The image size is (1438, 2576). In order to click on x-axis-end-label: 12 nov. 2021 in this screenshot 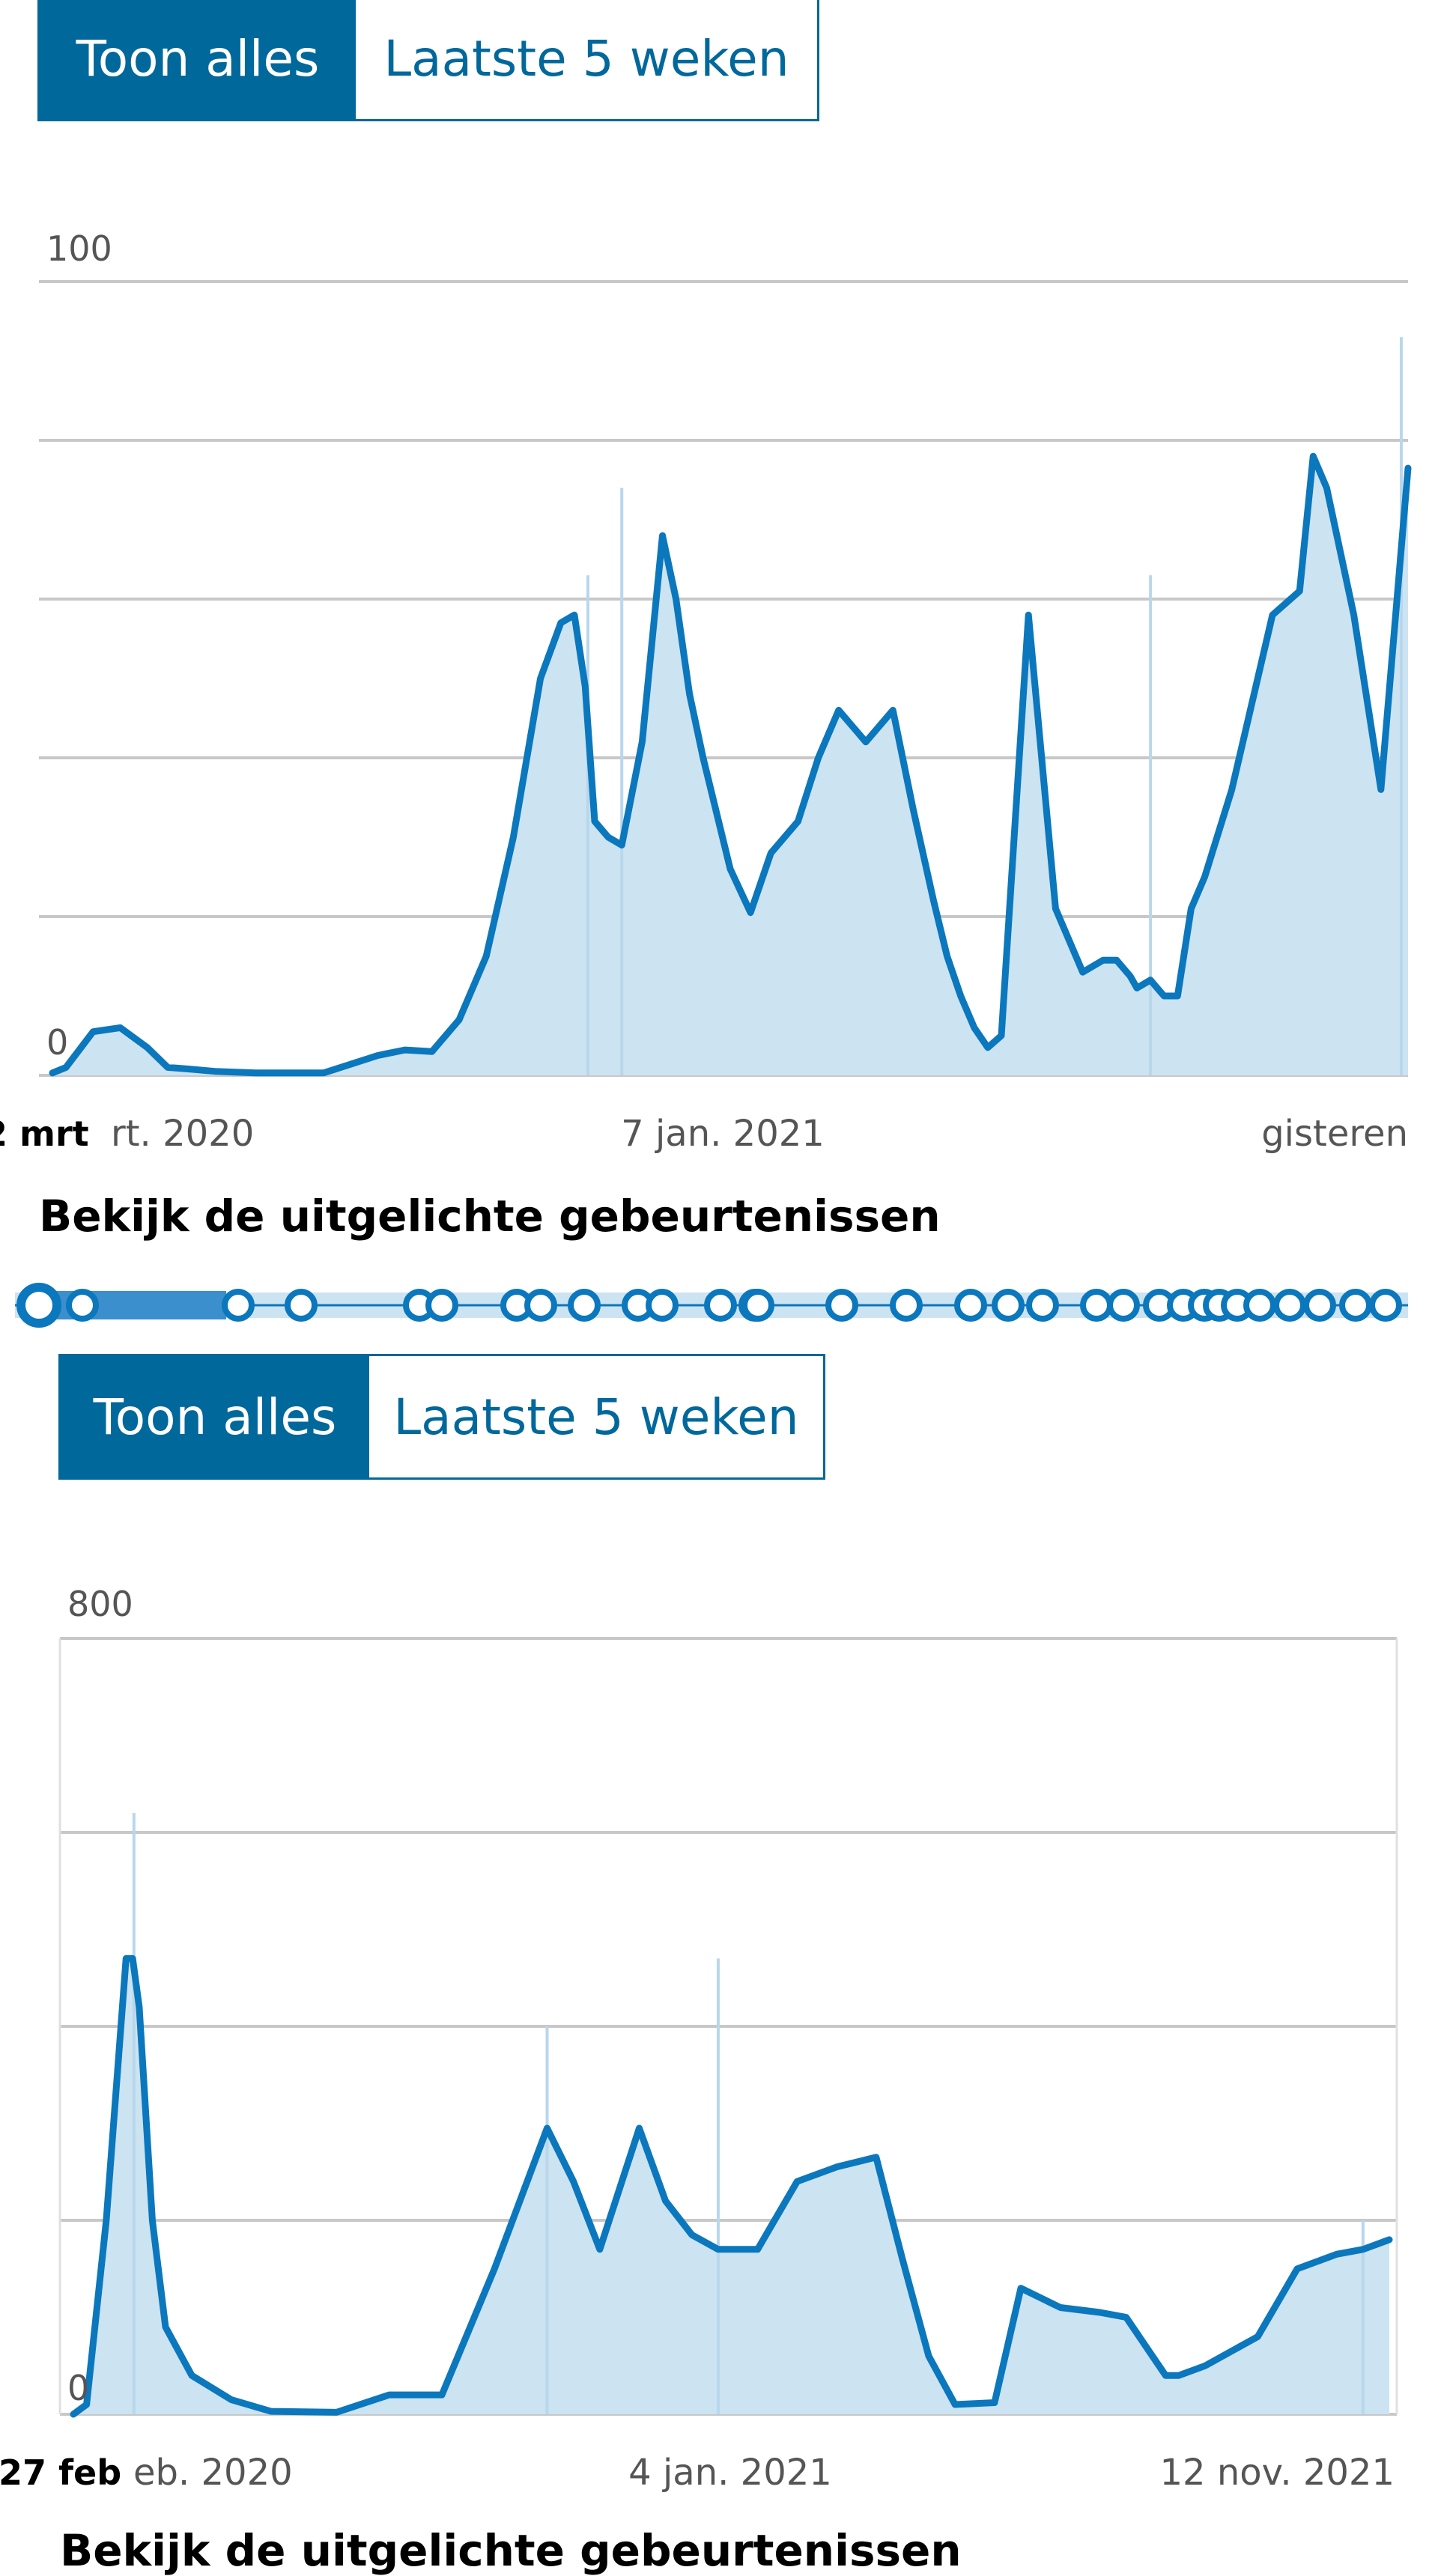, I will do `click(1277, 2473)`.